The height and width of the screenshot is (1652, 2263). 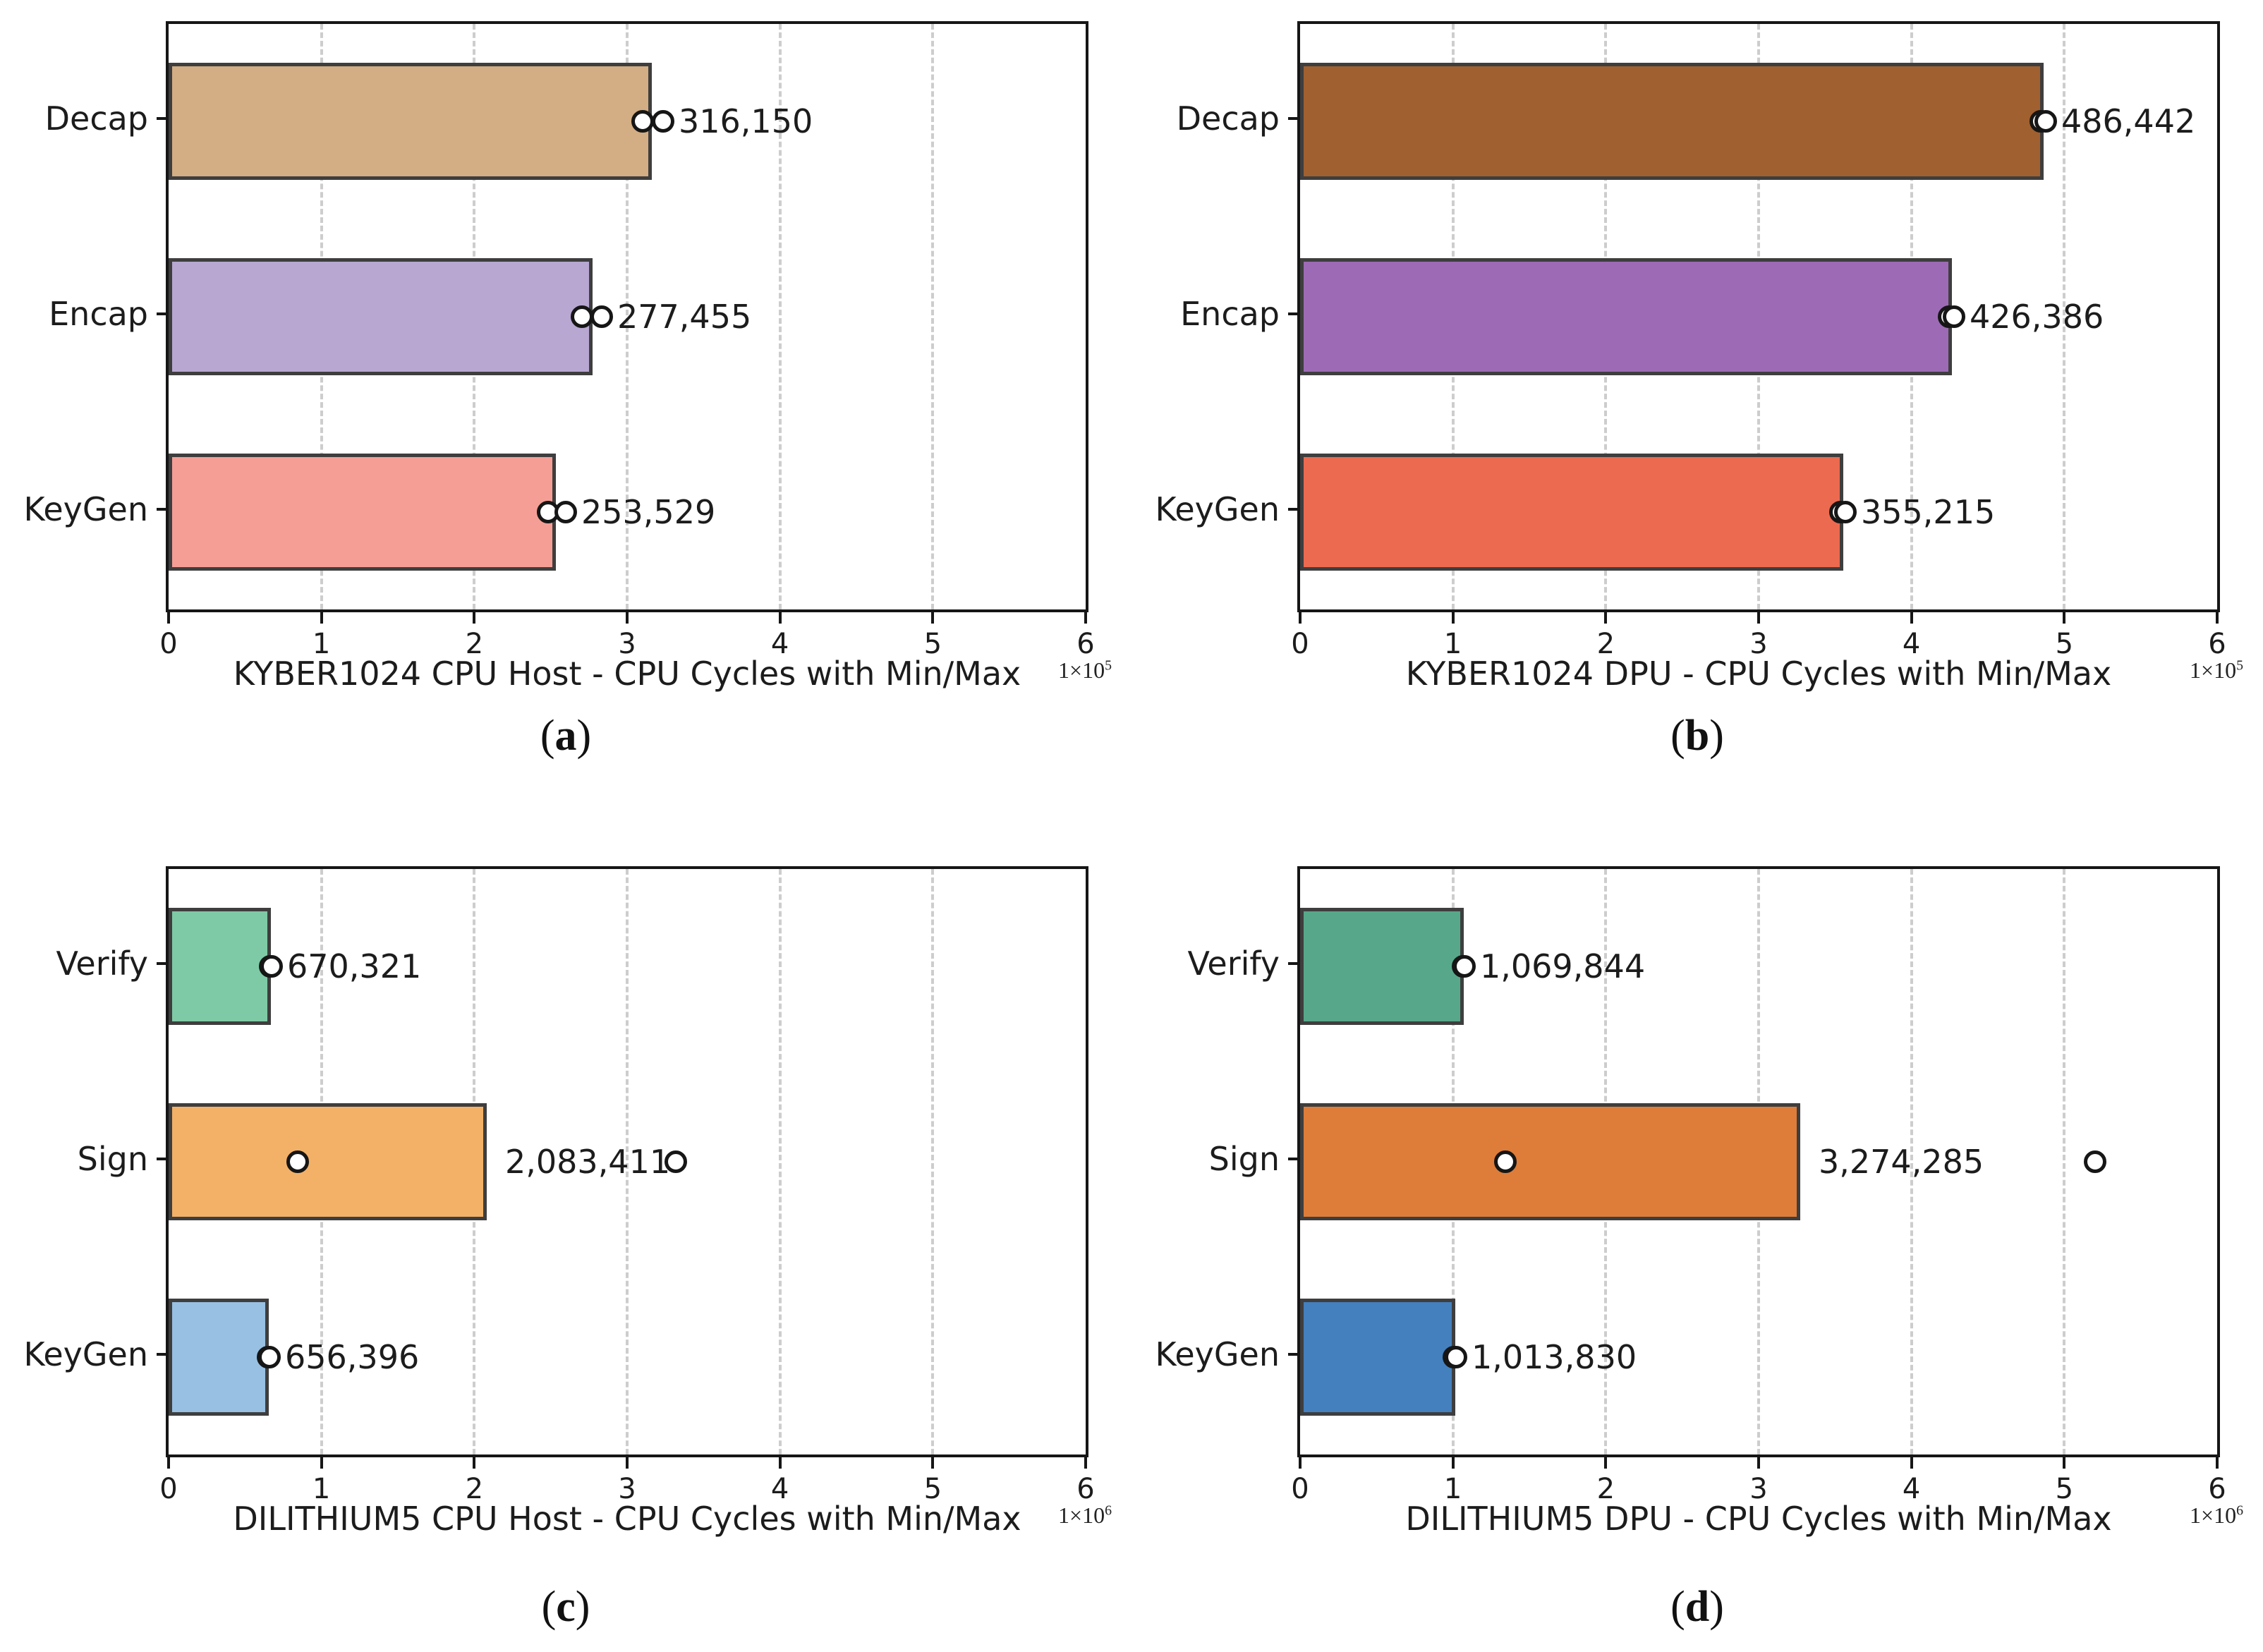 I want to click on value-label: 1,069,844, so click(x=1563, y=966).